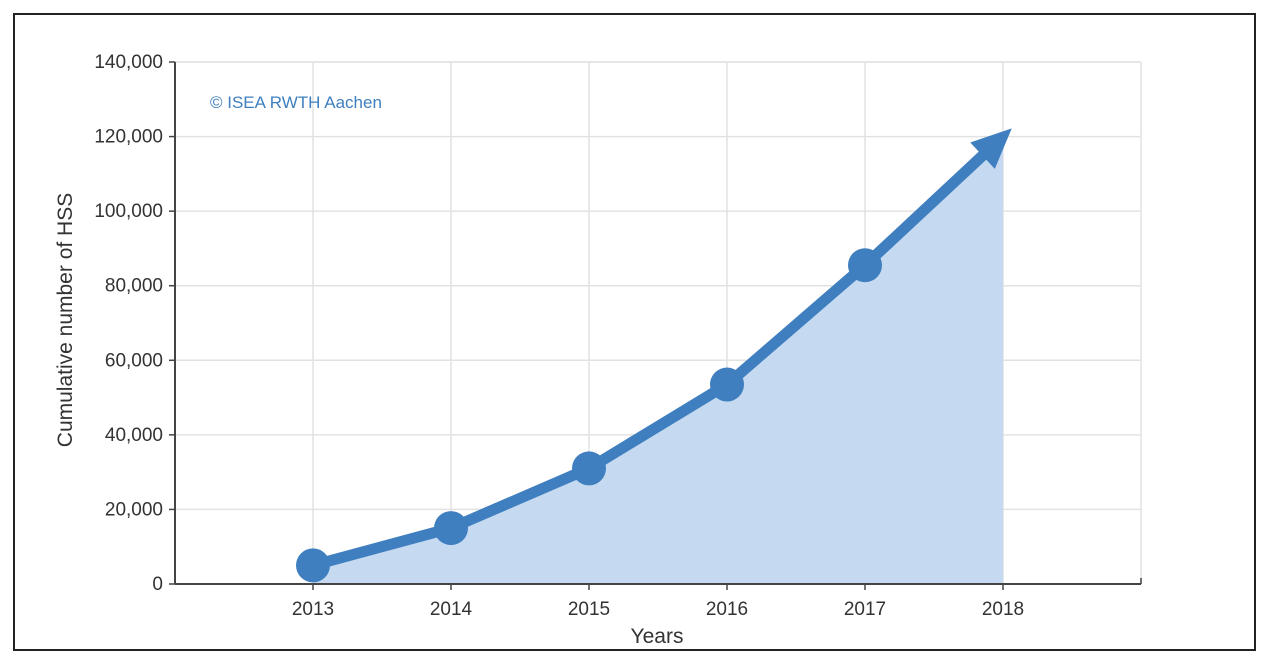 This screenshot has width=1271, height=667. Describe the element at coordinates (134, 435) in the screenshot. I see `y-tick-label: 40,000` at that location.